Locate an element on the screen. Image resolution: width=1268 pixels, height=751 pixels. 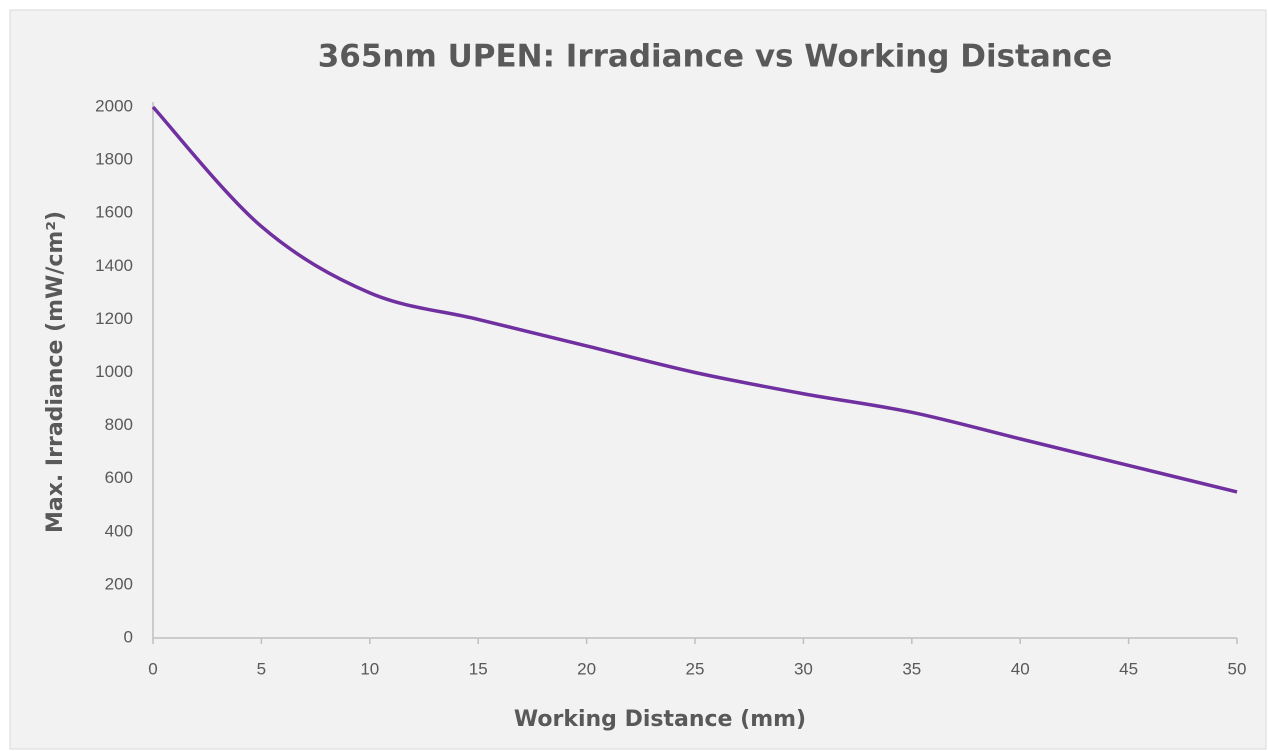
x-axis-label: Working Distance (mm) is located at coordinates (660, 719).